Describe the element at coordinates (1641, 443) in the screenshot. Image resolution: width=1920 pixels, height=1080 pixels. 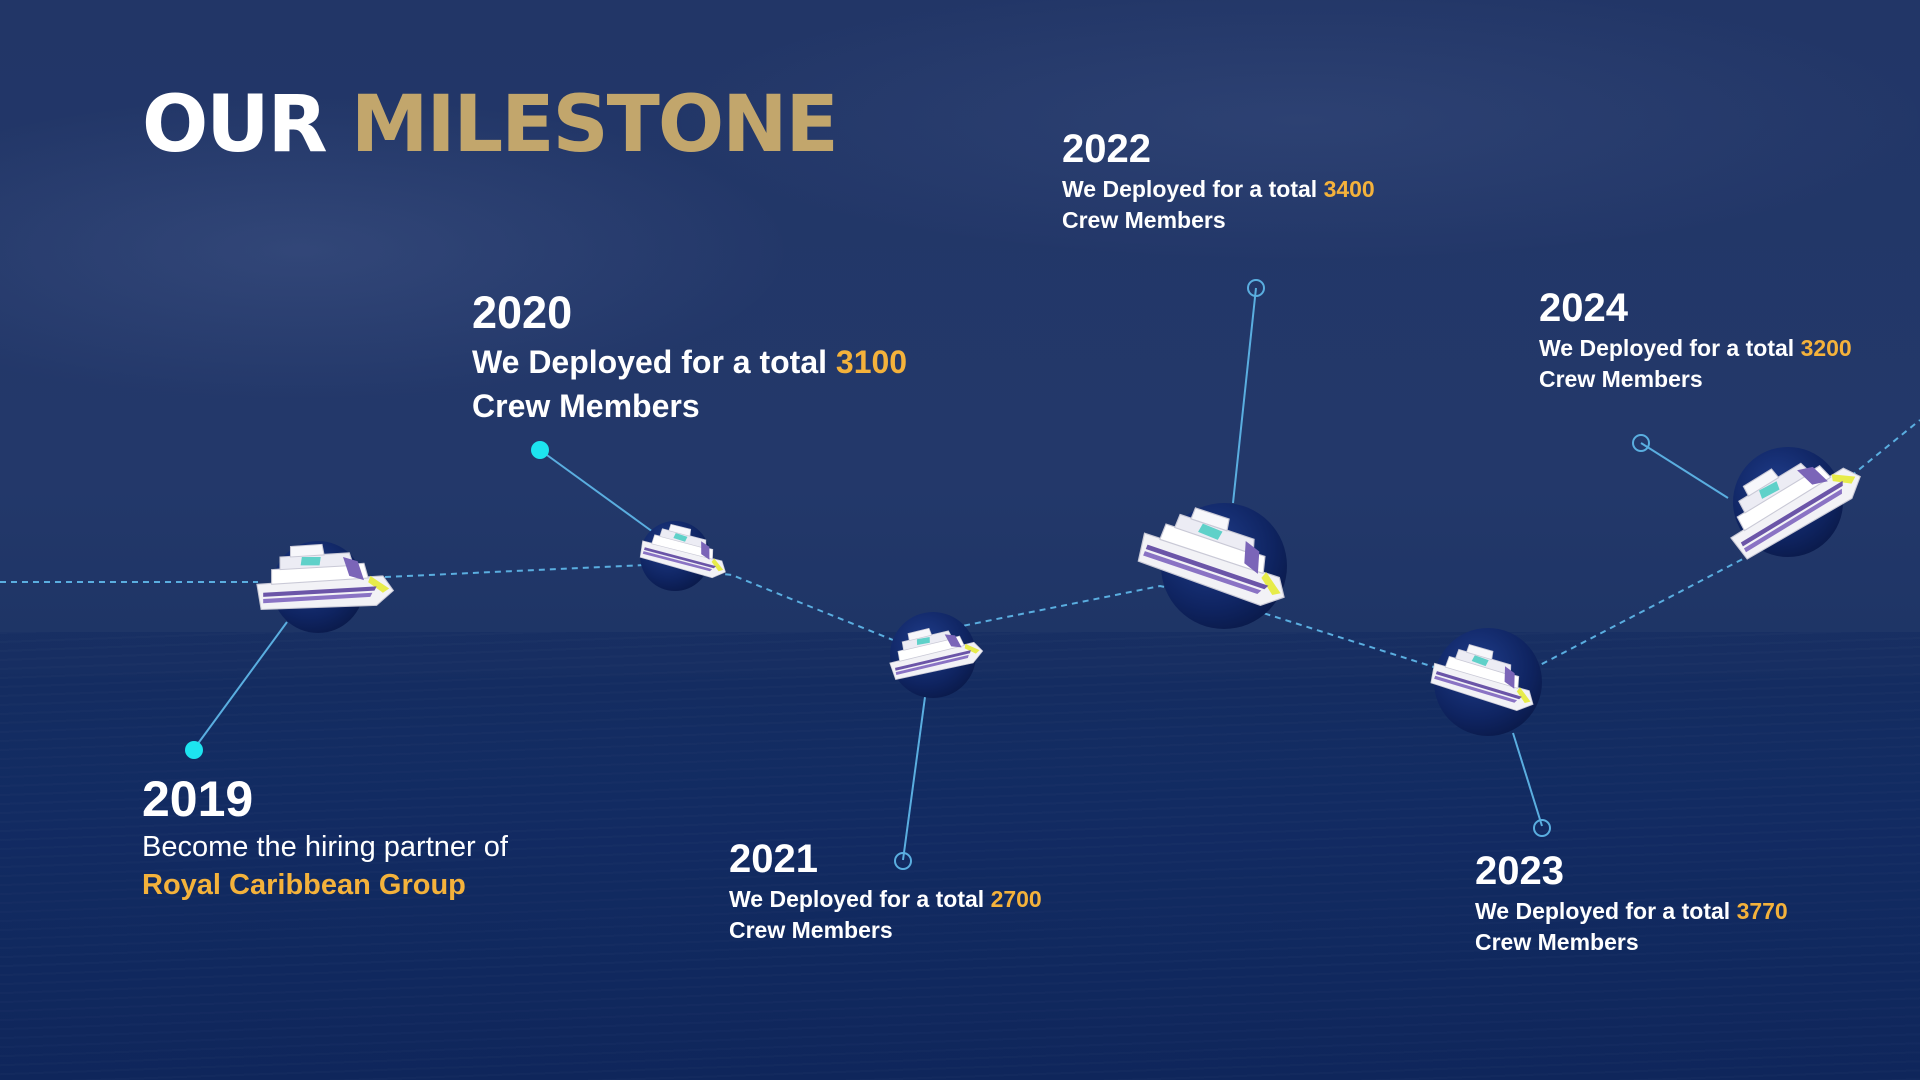
I see `marker-2024-ring` at that location.